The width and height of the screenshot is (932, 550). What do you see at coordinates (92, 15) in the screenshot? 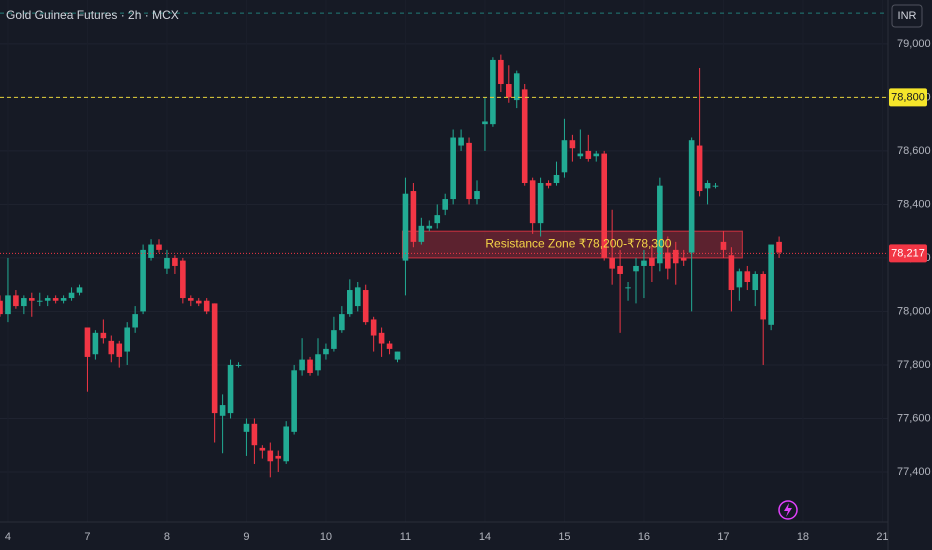
I see `chart-title: Gold Guinea Futures · 2h · MCX` at bounding box center [92, 15].